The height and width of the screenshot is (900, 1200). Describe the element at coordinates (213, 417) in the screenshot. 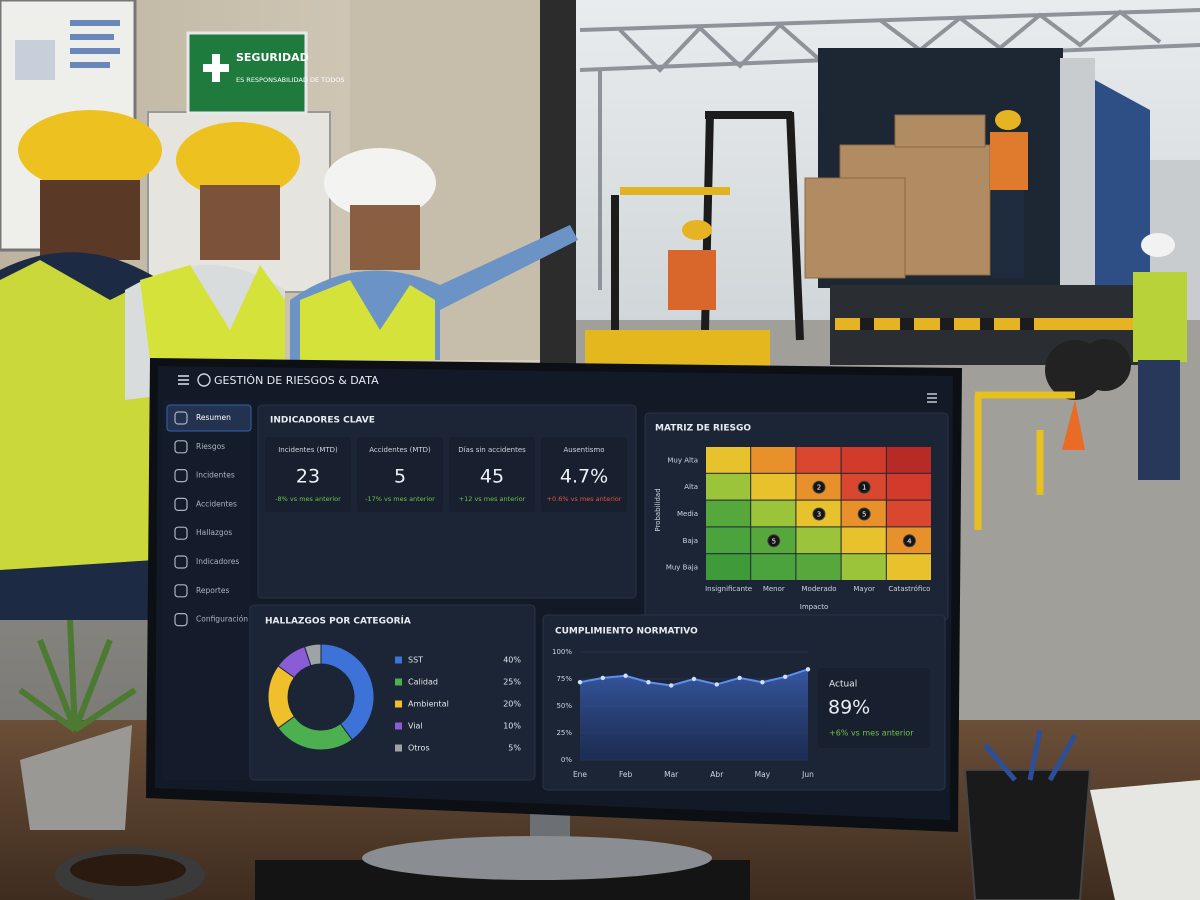

I see `nav-item: Resumen` at that location.